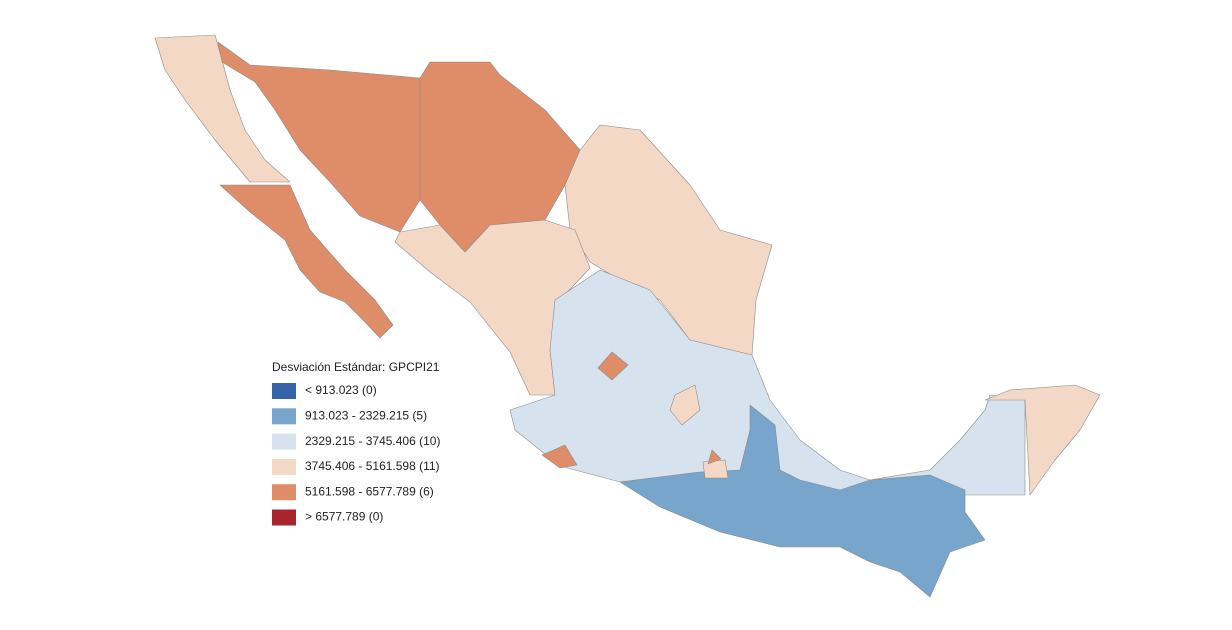  I want to click on legend-label: 5161.598 - 6577.789 (6), so click(369, 491).